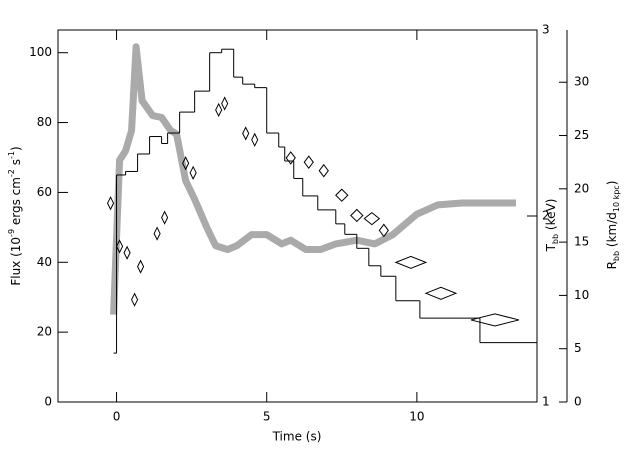 The width and height of the screenshot is (640, 457). Describe the element at coordinates (555, 239) in the screenshot. I see `y2-axis-label-part: bb` at that location.